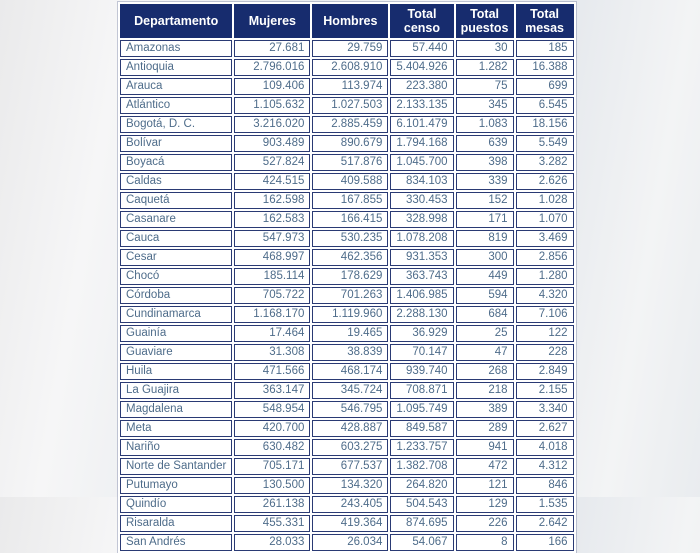  What do you see at coordinates (544, 523) in the screenshot?
I see `value-cell: 2.642` at bounding box center [544, 523].